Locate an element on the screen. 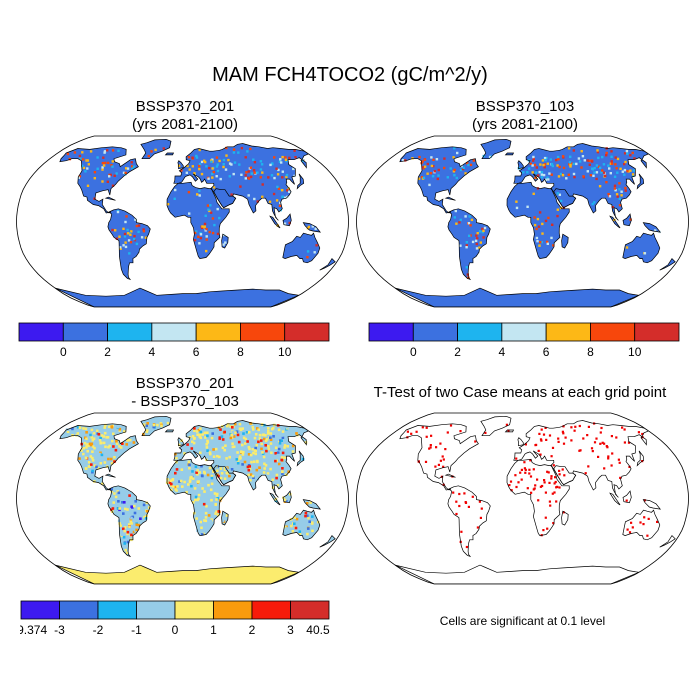 The image size is (700, 700). colorbar-label: 10 is located at coordinates (285, 352).